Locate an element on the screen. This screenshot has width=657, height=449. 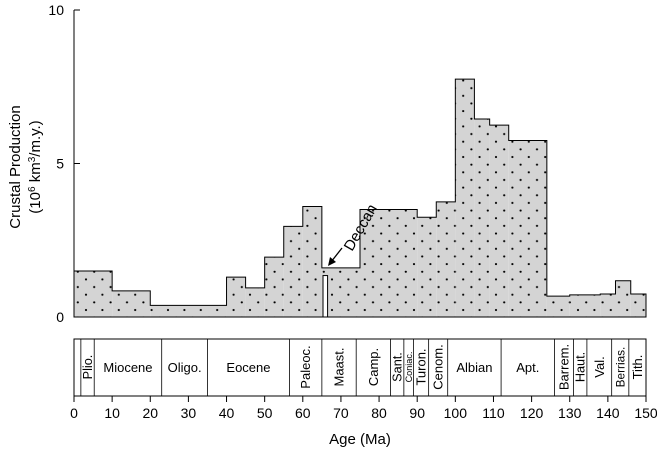
deccan-arrow-head is located at coordinates (332, 261).